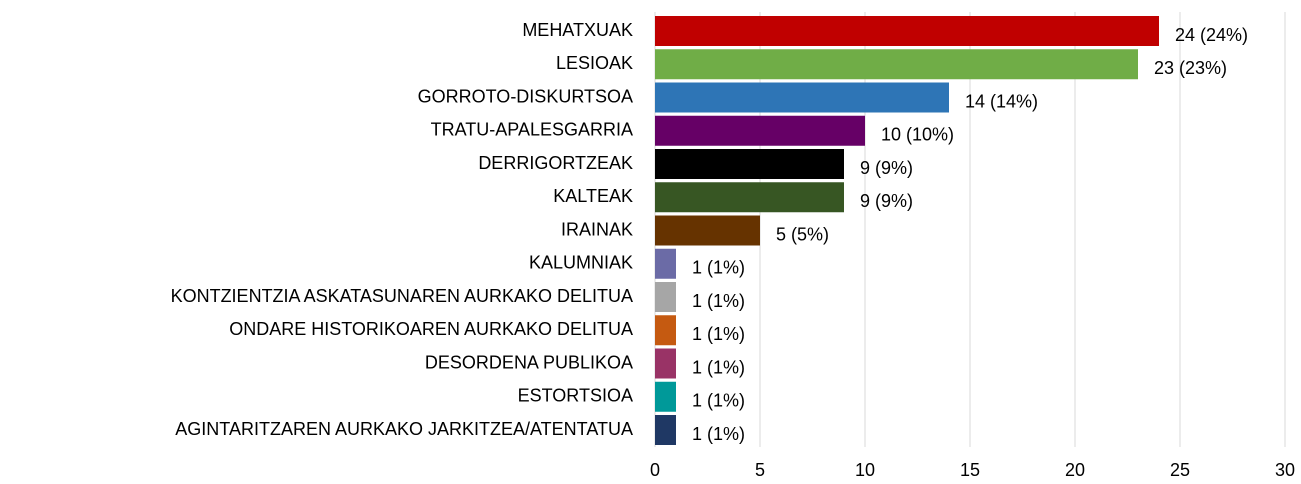 This screenshot has height=484, width=1301. Describe the element at coordinates (970, 470) in the screenshot. I see `x-tick-label: 15` at that location.